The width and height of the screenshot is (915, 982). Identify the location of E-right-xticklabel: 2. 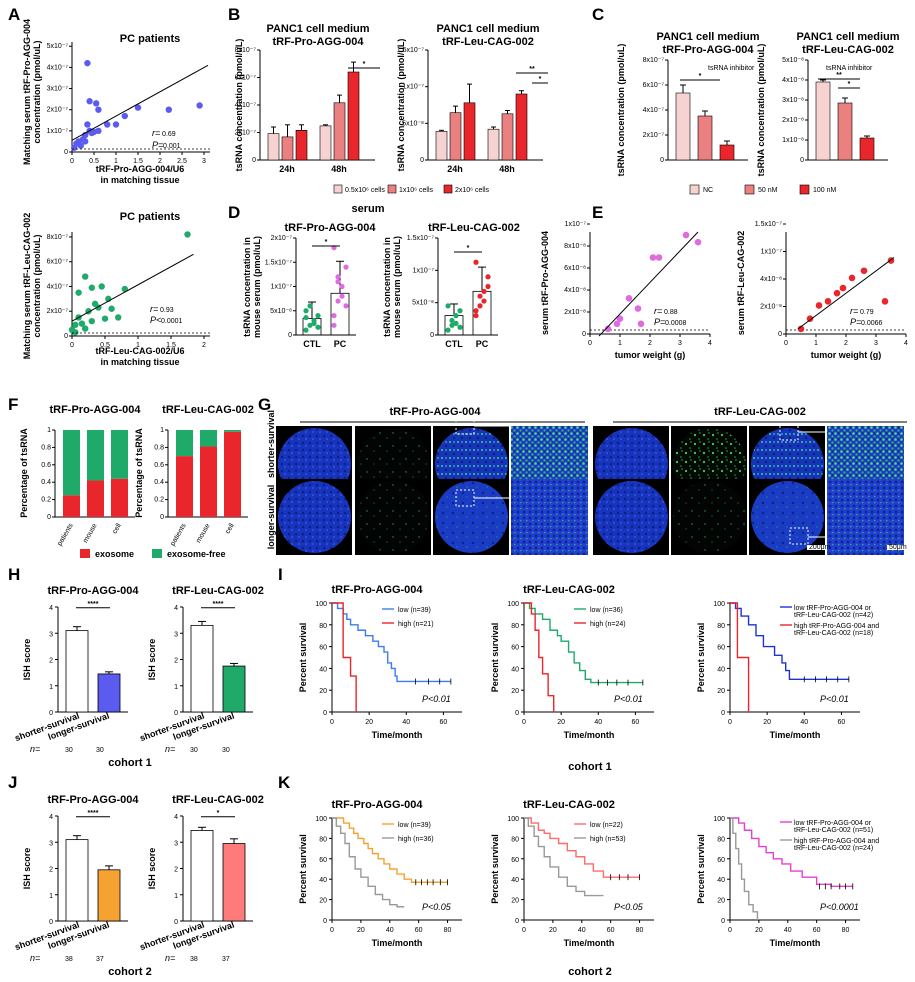
(846, 343).